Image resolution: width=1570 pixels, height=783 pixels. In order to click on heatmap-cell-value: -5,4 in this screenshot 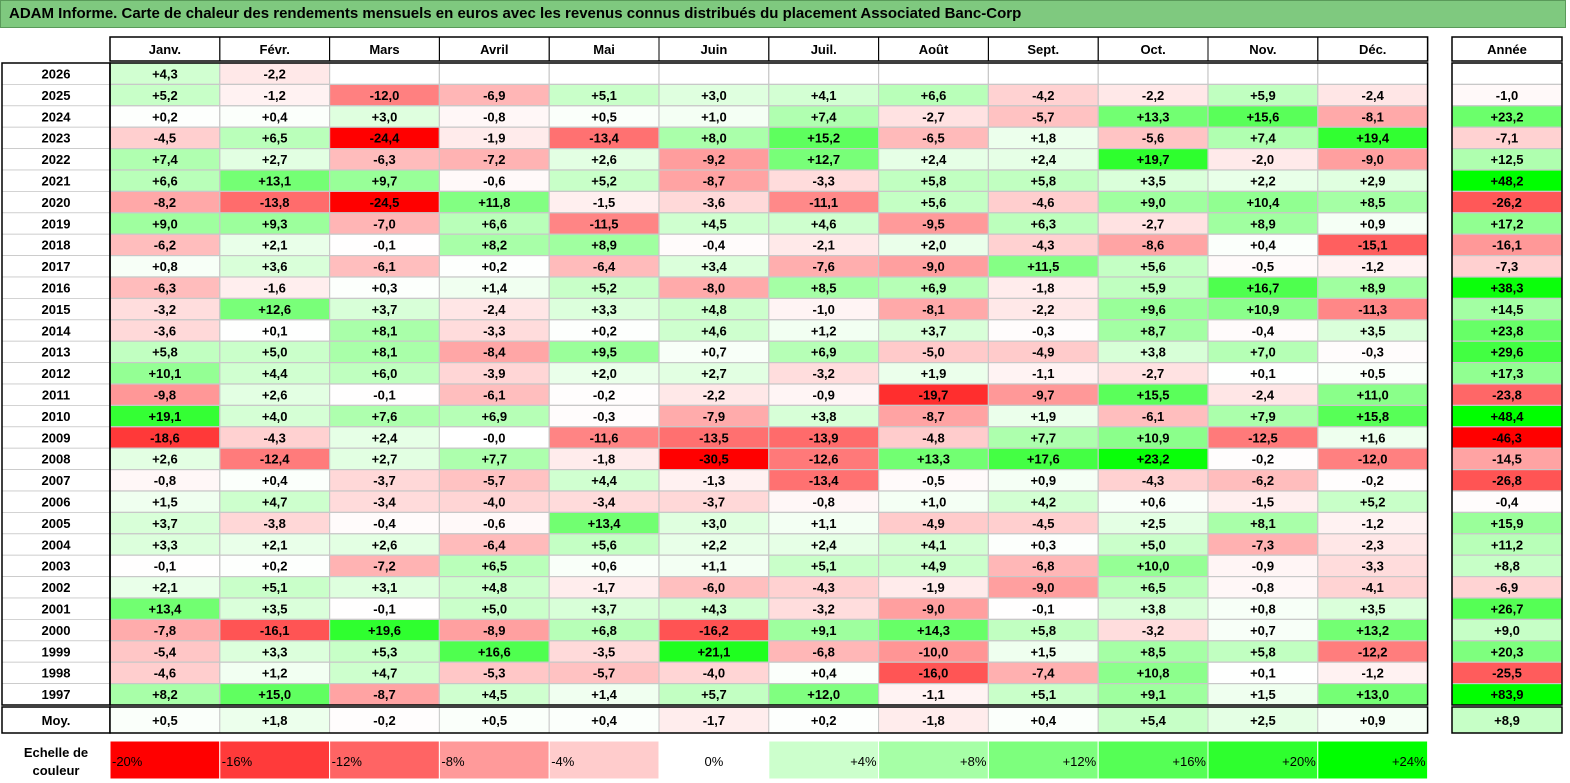, I will do `click(165, 651)`.